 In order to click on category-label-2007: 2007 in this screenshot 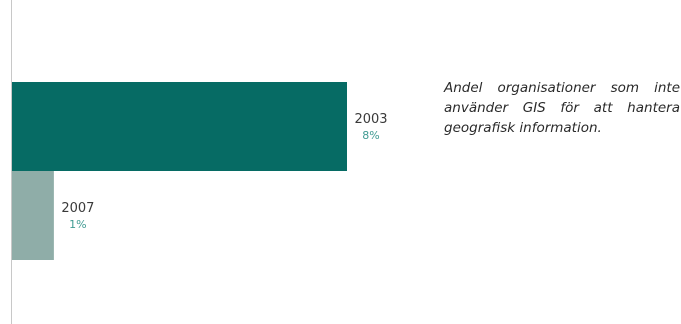, I will do `click(77, 208)`.